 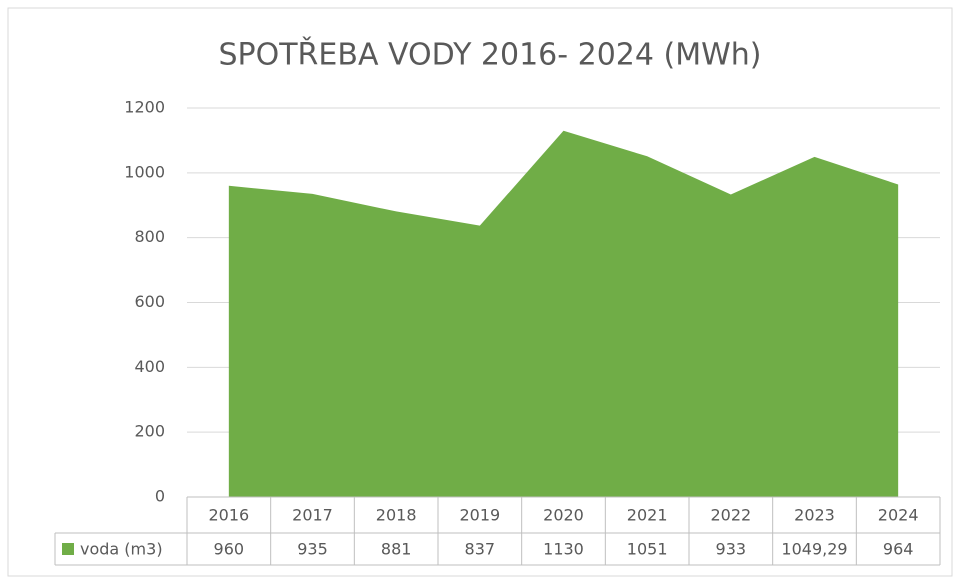 I want to click on x-tick-label: 2016, so click(x=228, y=515).